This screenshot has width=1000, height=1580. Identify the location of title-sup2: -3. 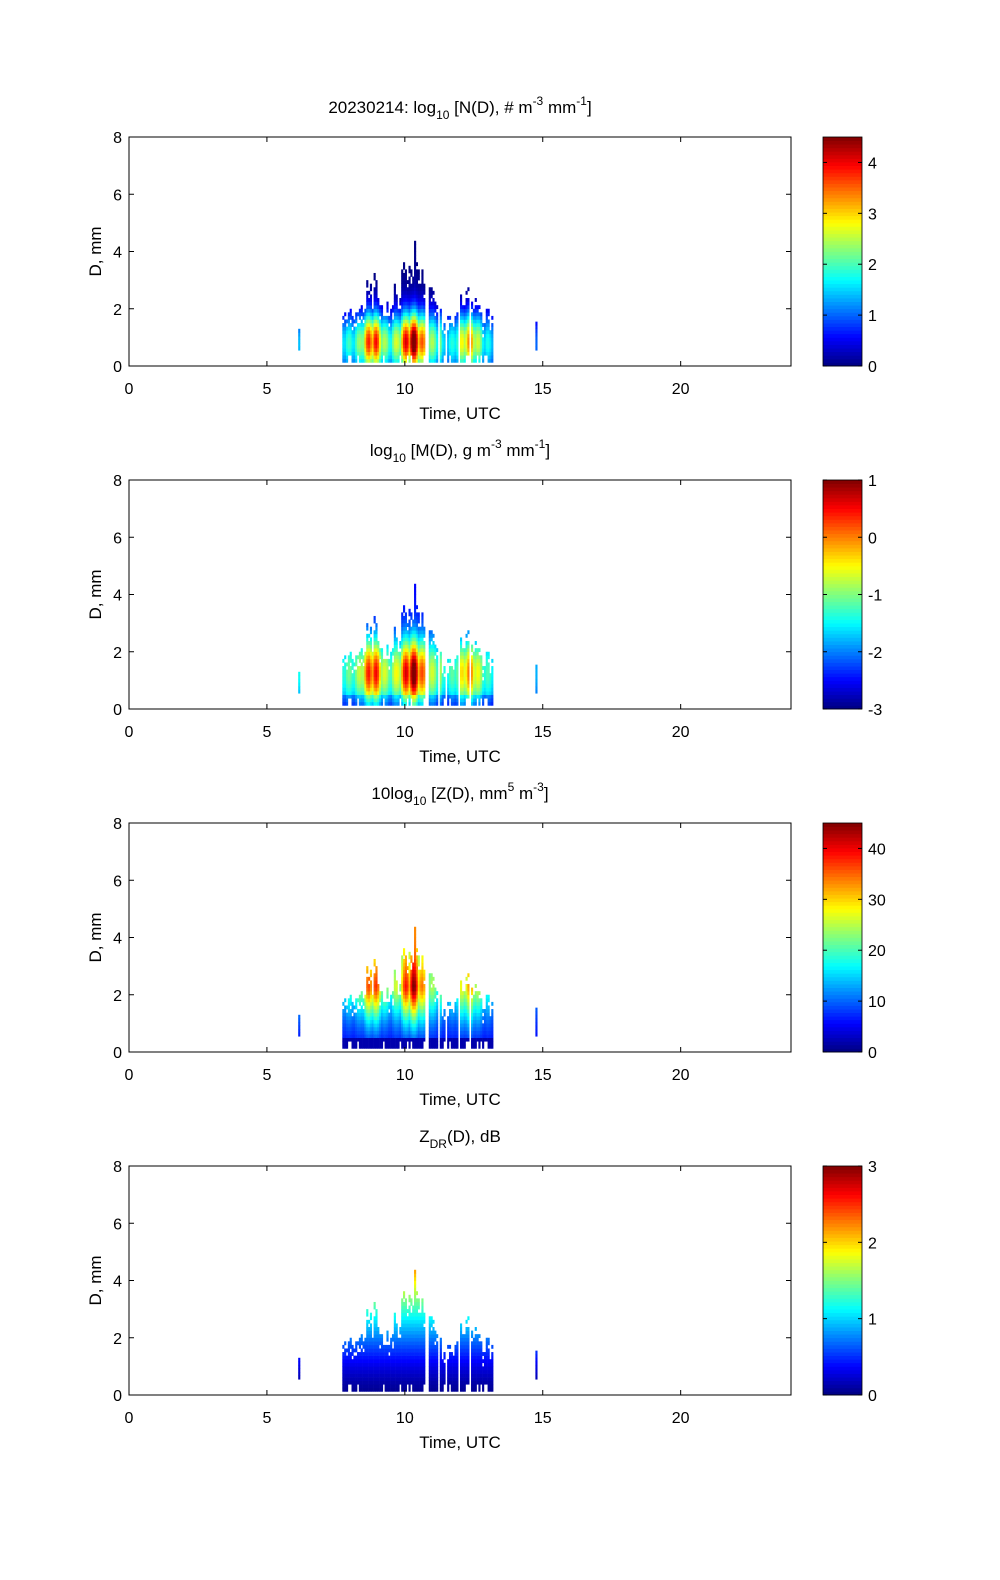
(538, 787).